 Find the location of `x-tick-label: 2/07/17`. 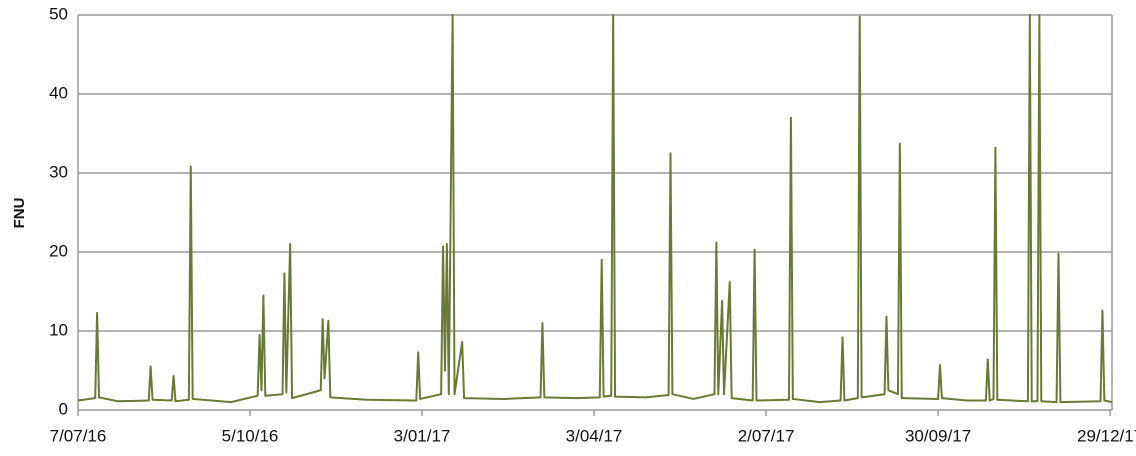

x-tick-label: 2/07/17 is located at coordinates (766, 435).